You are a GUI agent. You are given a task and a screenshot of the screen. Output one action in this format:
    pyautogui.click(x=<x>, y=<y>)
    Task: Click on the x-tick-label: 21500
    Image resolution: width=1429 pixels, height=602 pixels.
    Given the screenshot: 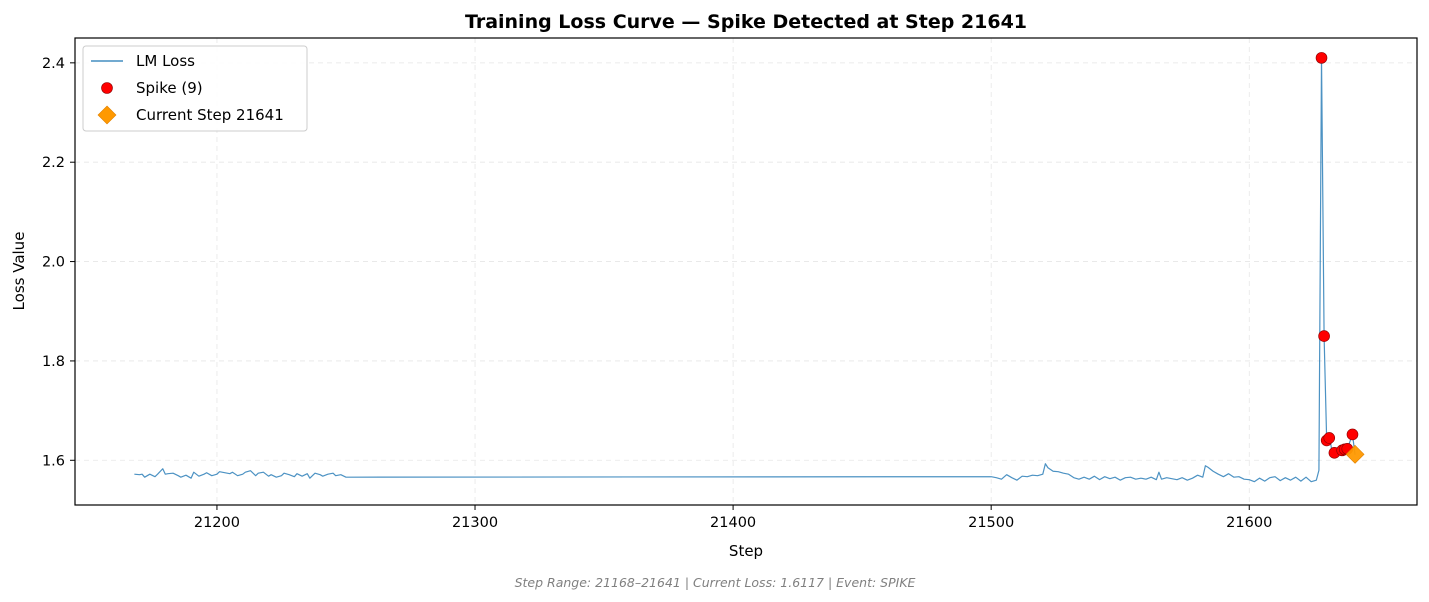 What is the action you would take?
    pyautogui.click(x=991, y=523)
    